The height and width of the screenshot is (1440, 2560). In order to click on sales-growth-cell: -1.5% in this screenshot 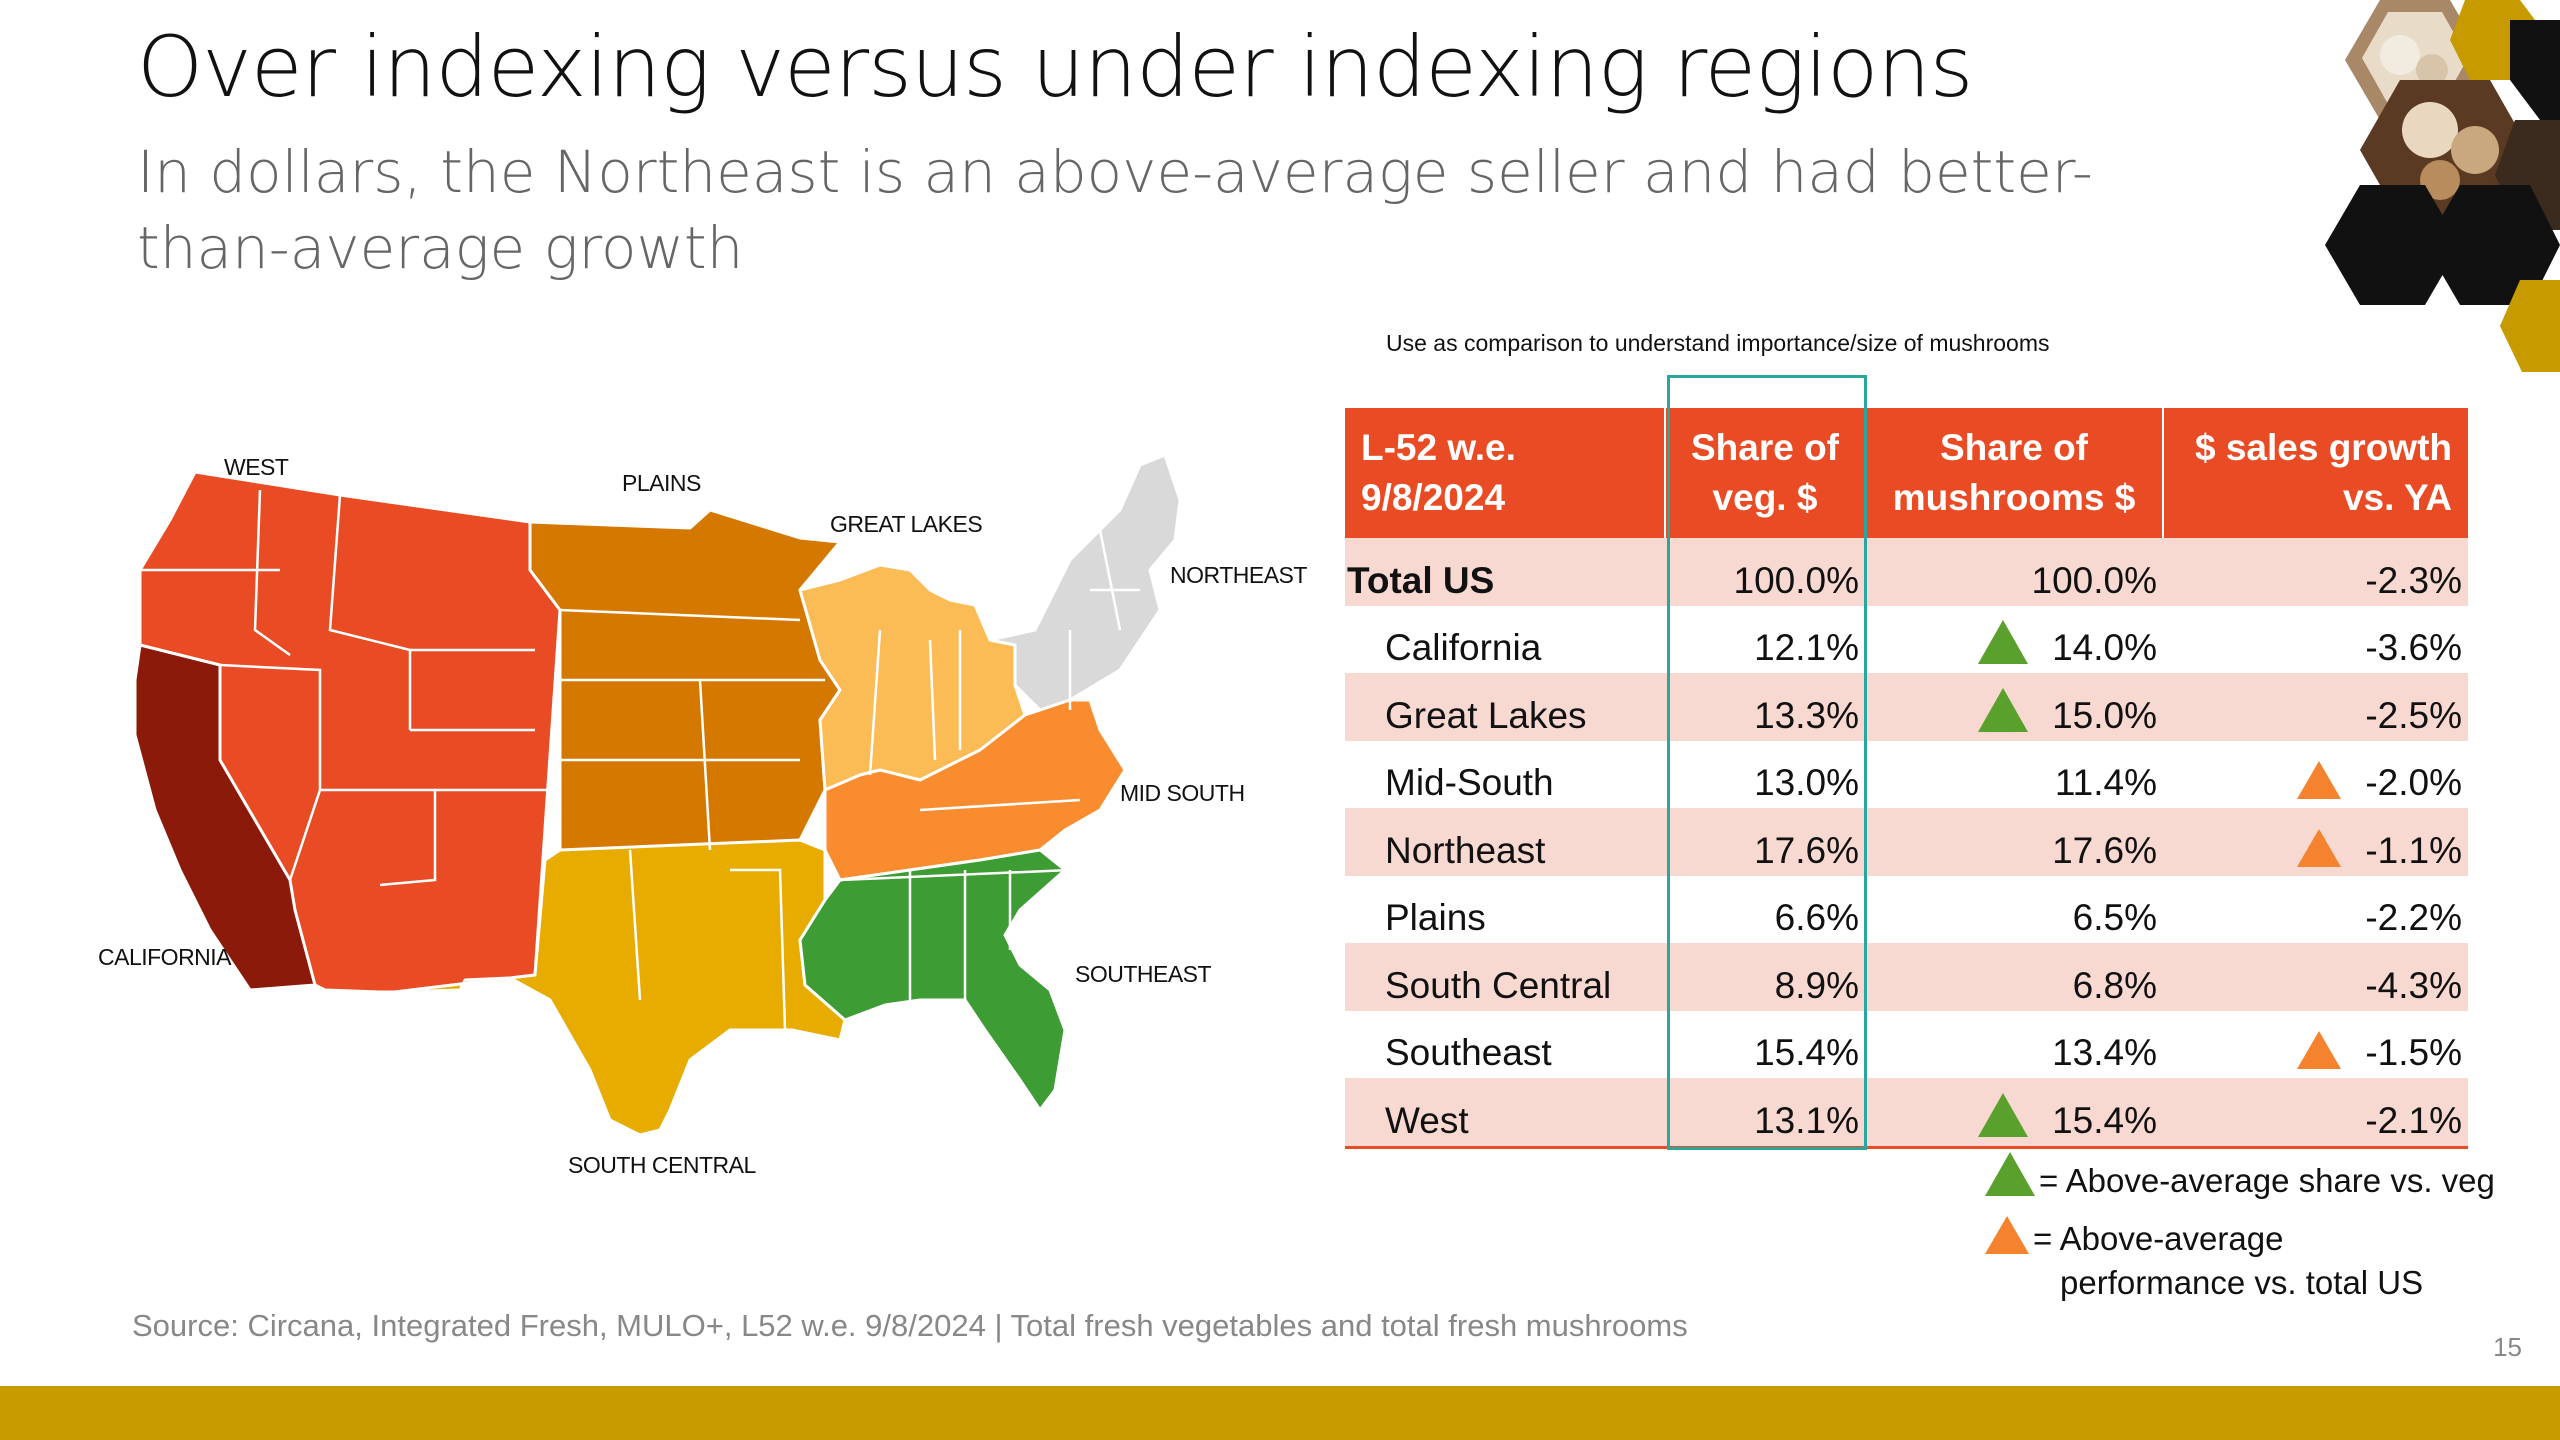, I will do `click(2315, 1045)`.